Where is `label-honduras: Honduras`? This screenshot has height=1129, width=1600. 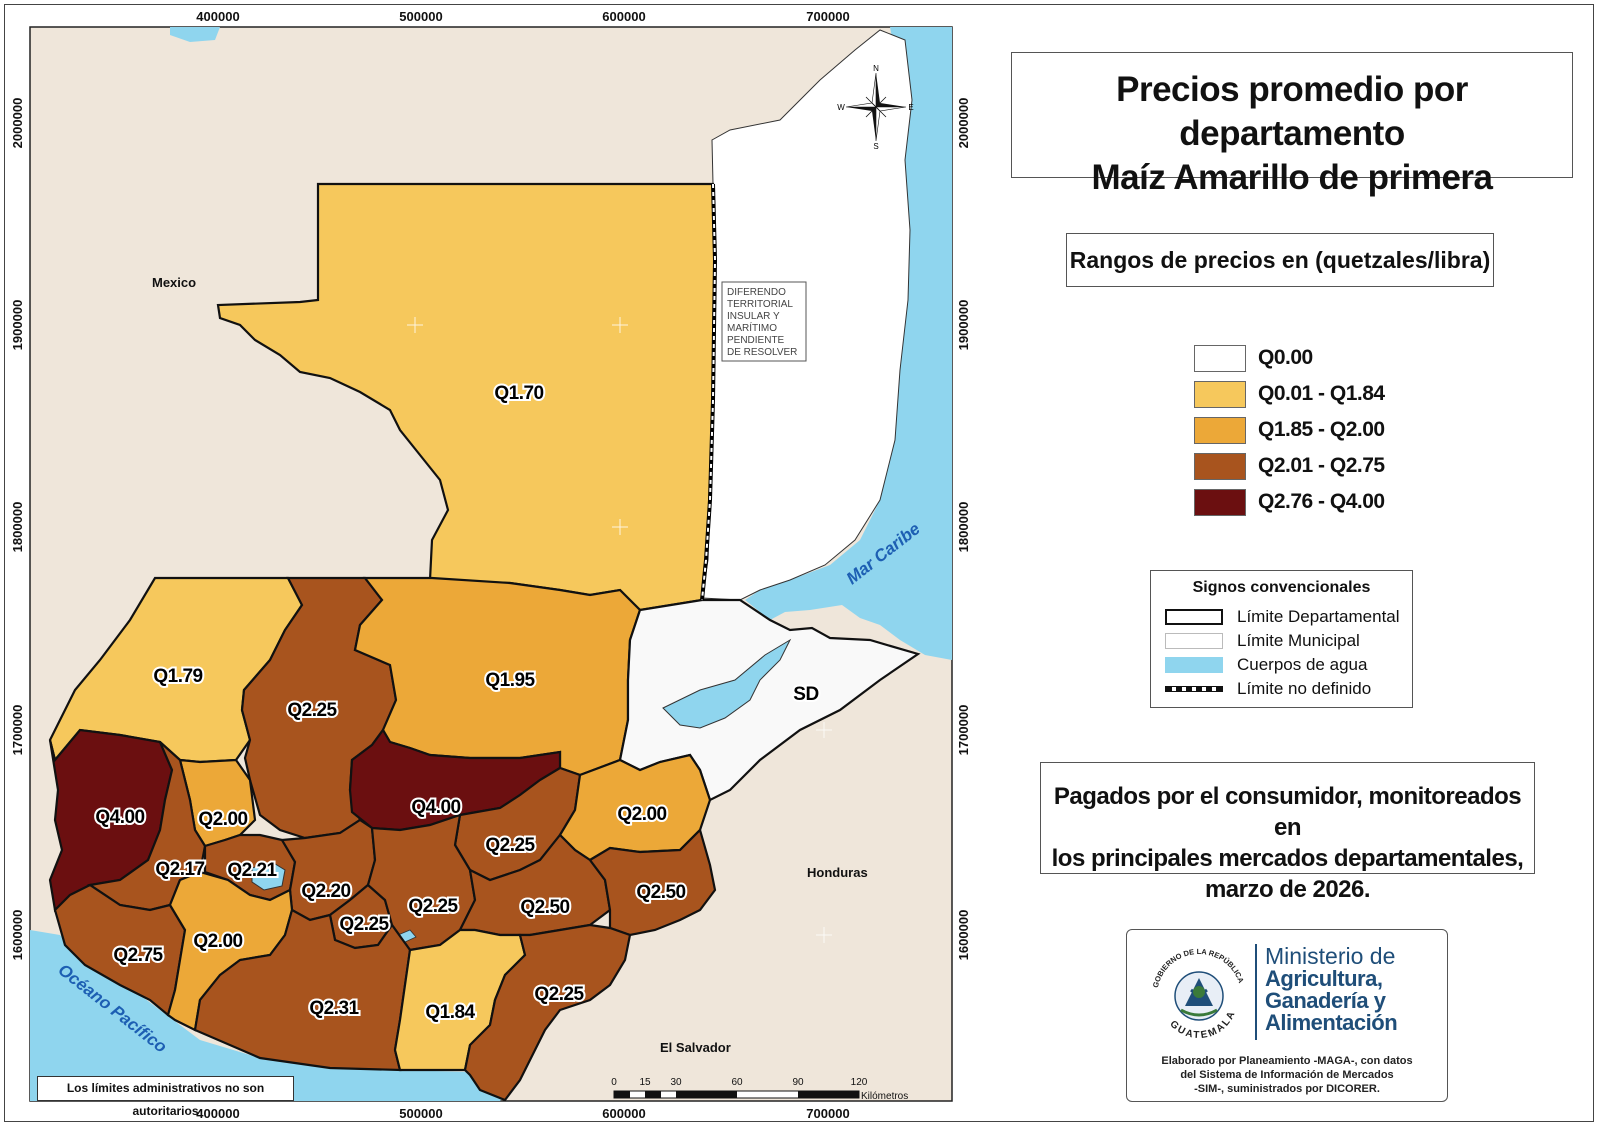
label-honduras: Honduras is located at coordinates (837, 872).